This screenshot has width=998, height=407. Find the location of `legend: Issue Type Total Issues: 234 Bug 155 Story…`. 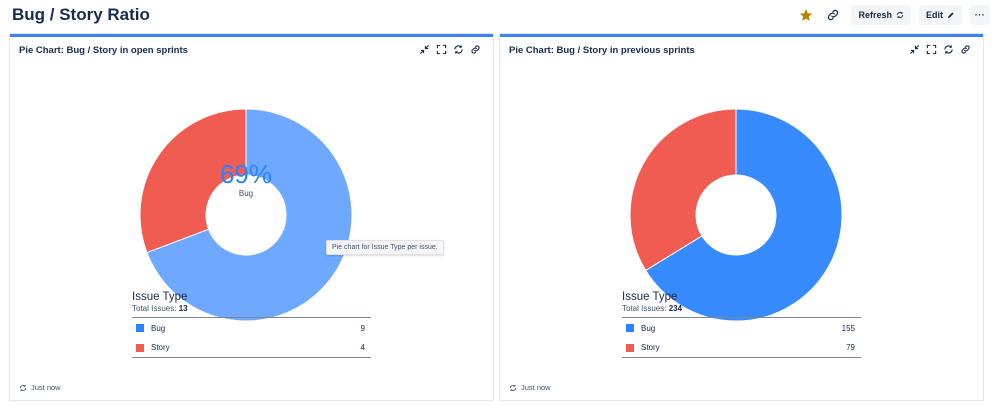

legend: Issue Type Total Issues: 234 Bug 155 Story… is located at coordinates (741, 324).